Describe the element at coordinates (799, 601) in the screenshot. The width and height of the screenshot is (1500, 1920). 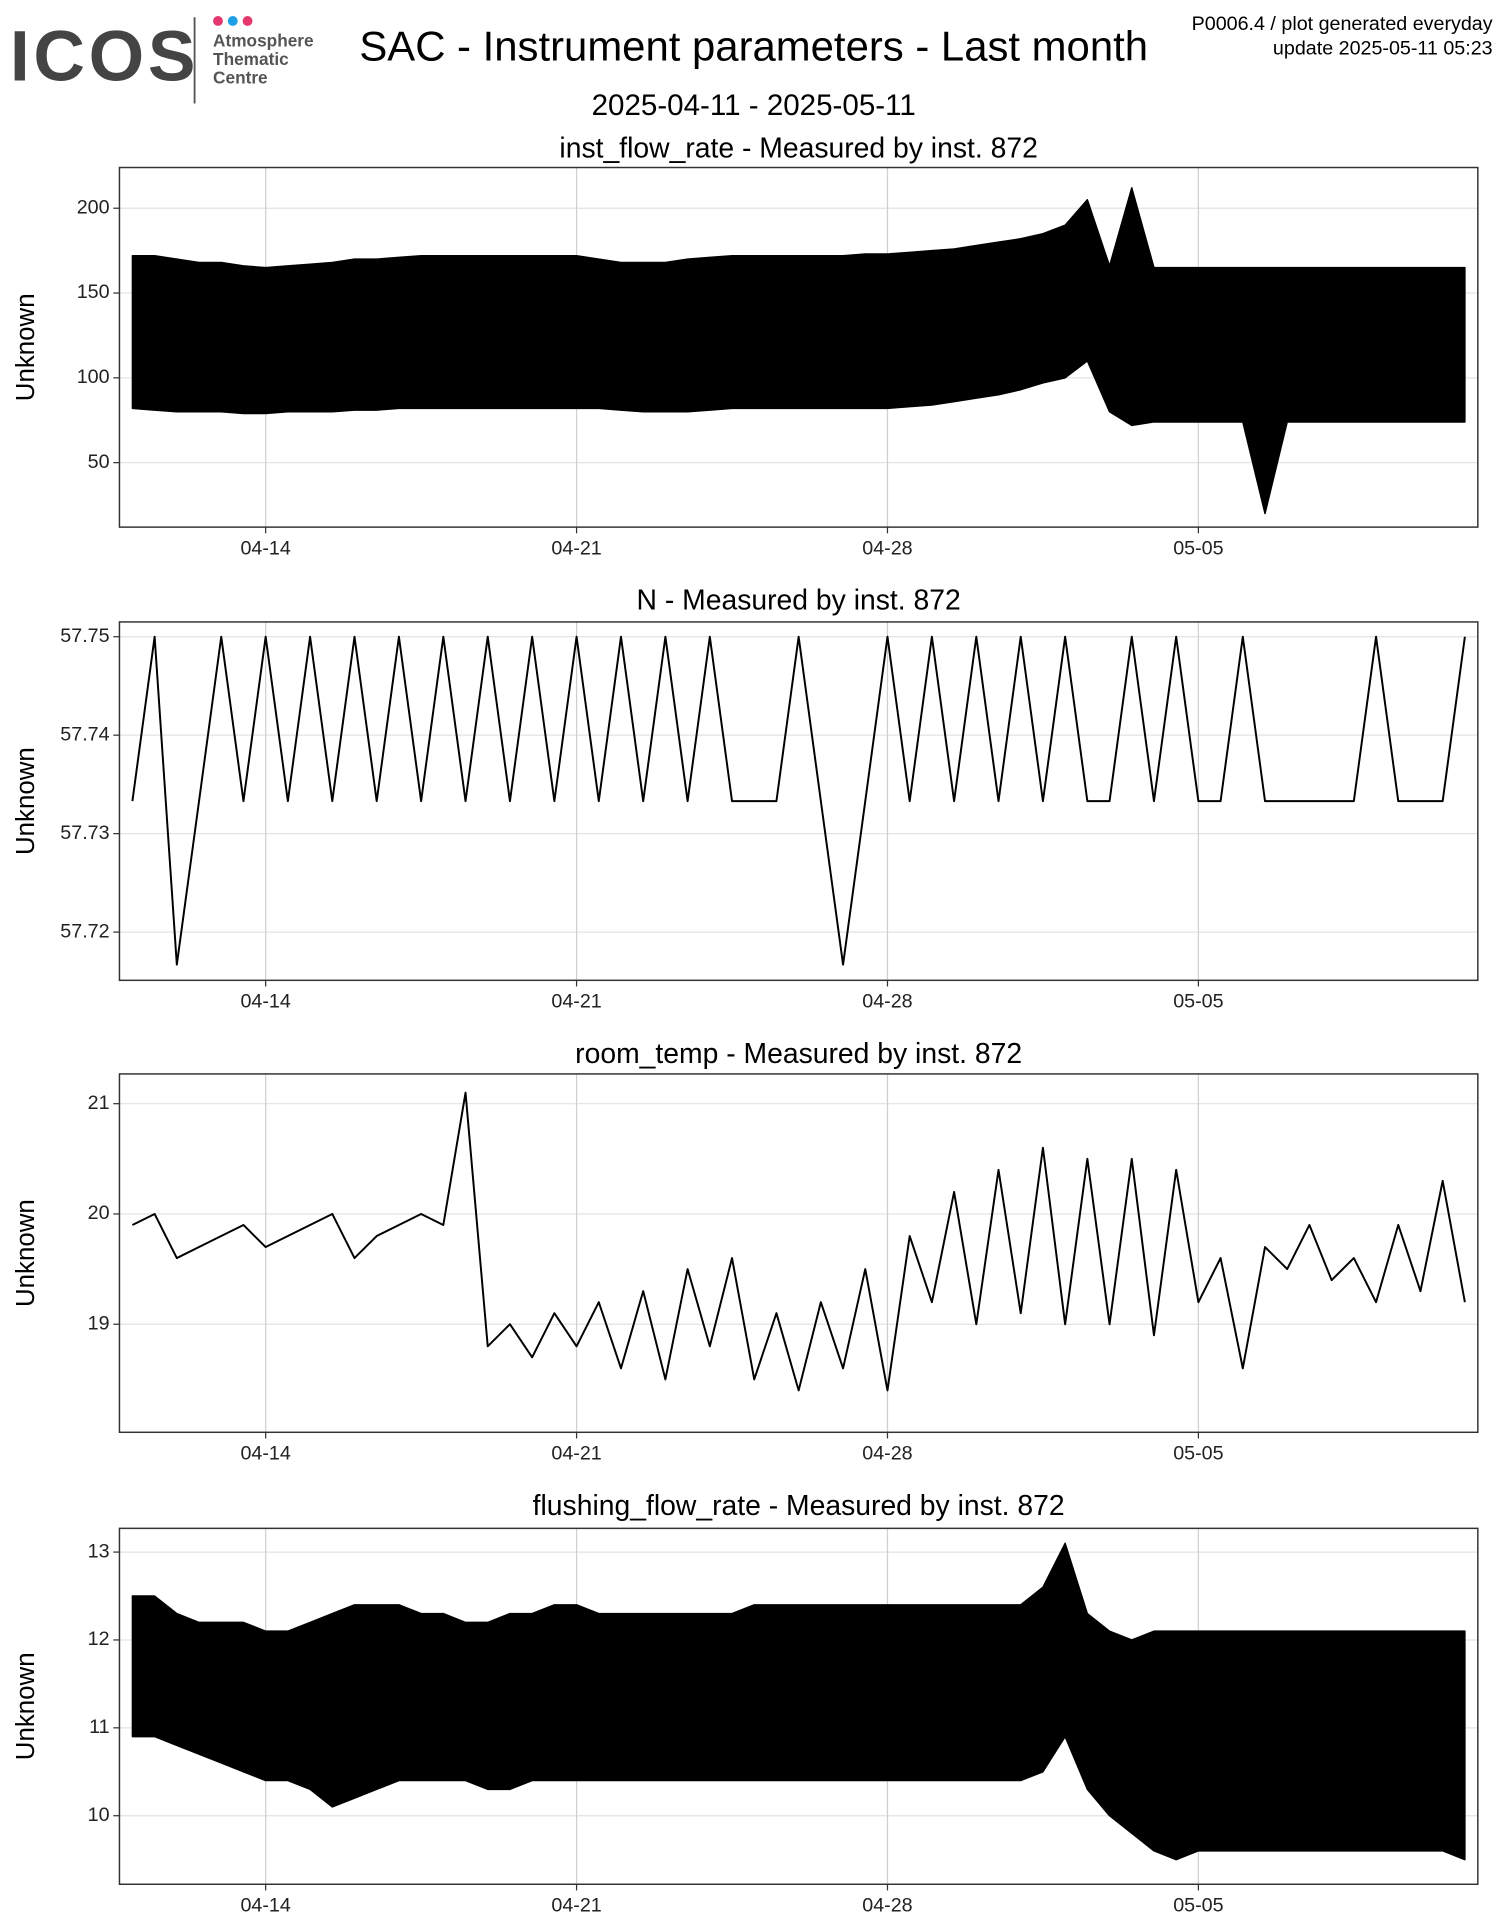
I see `panel-title: N - Measured by inst. 872` at that location.